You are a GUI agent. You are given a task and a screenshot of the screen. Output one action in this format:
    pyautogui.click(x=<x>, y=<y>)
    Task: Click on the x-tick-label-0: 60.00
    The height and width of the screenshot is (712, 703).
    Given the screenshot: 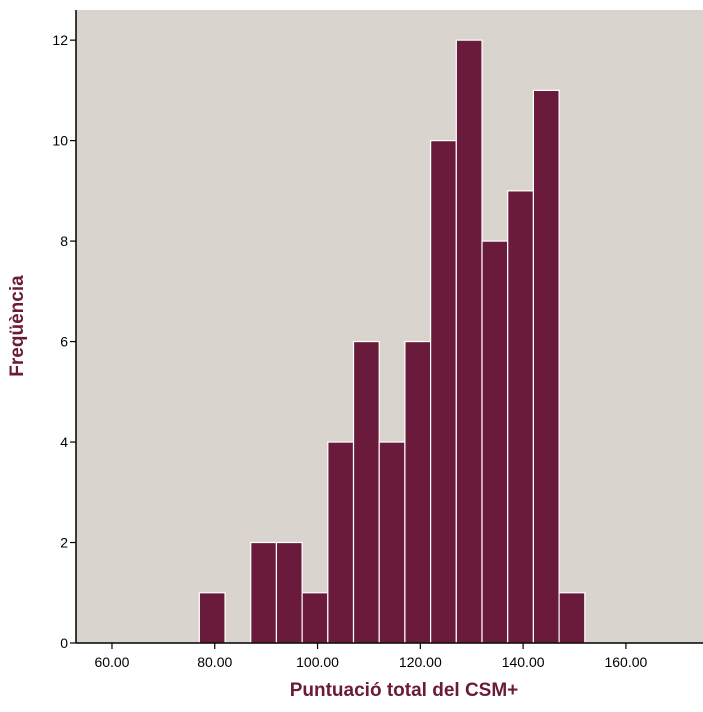 What is the action you would take?
    pyautogui.click(x=111, y=662)
    